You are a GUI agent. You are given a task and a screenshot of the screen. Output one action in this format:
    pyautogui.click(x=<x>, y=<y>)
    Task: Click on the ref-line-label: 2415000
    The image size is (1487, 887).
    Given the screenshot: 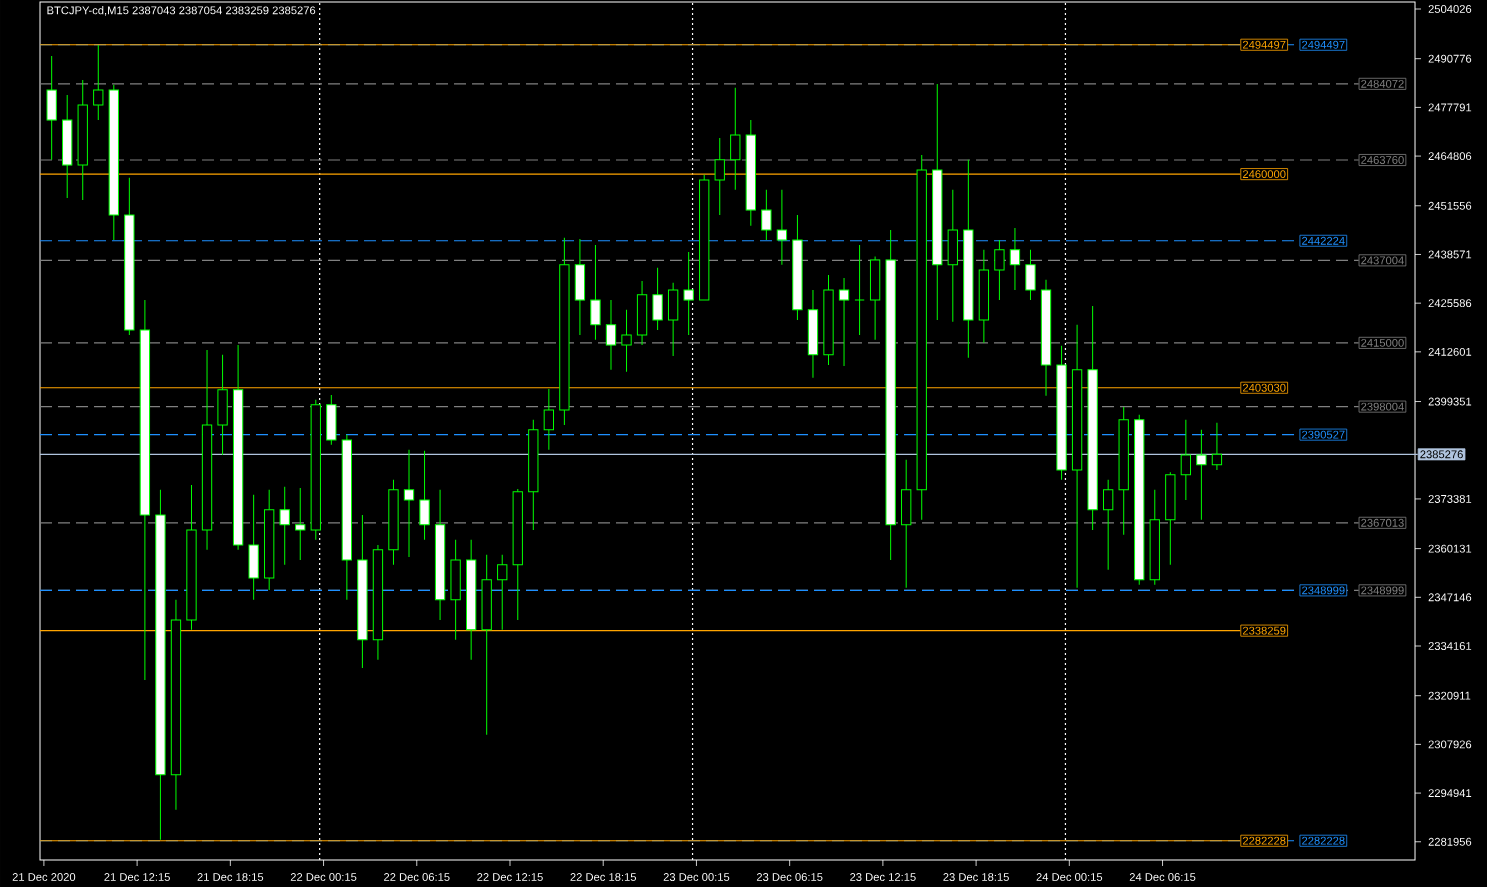 What is the action you would take?
    pyautogui.click(x=1382, y=342)
    